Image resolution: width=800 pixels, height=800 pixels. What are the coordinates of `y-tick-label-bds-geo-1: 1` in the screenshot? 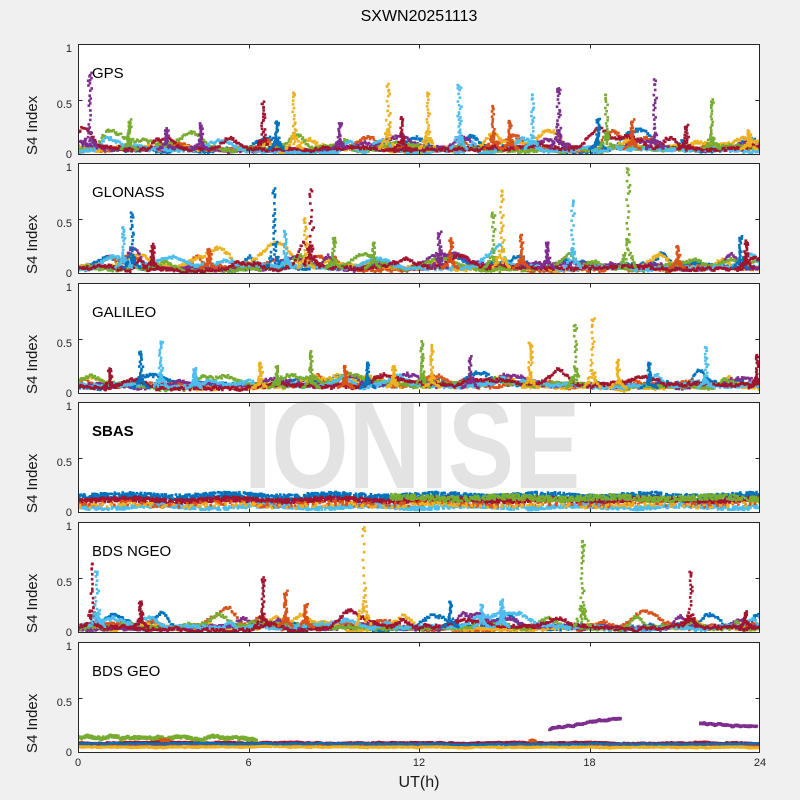 It's located at (68, 647).